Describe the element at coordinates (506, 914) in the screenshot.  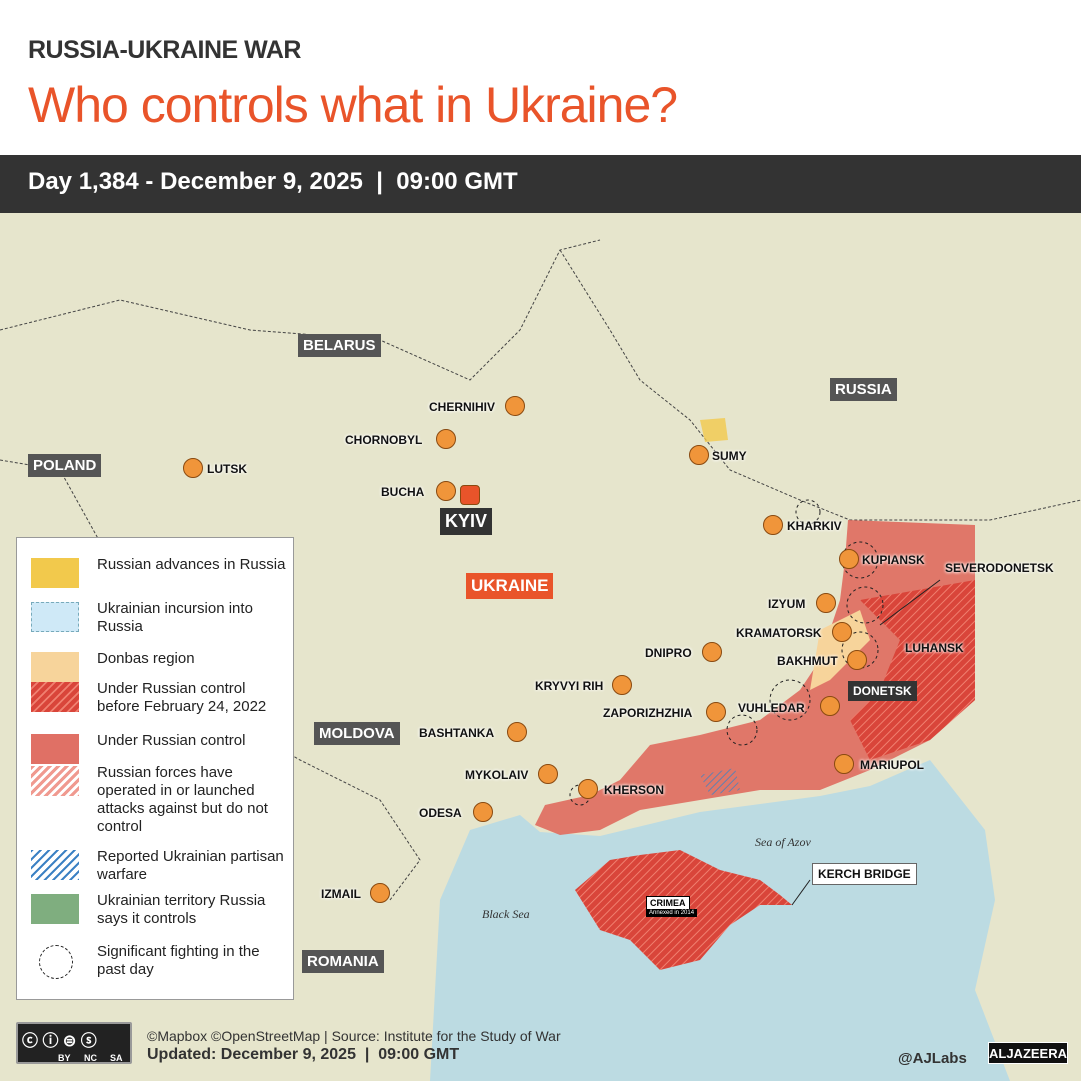
I see `sea-label-black: Black Sea` at that location.